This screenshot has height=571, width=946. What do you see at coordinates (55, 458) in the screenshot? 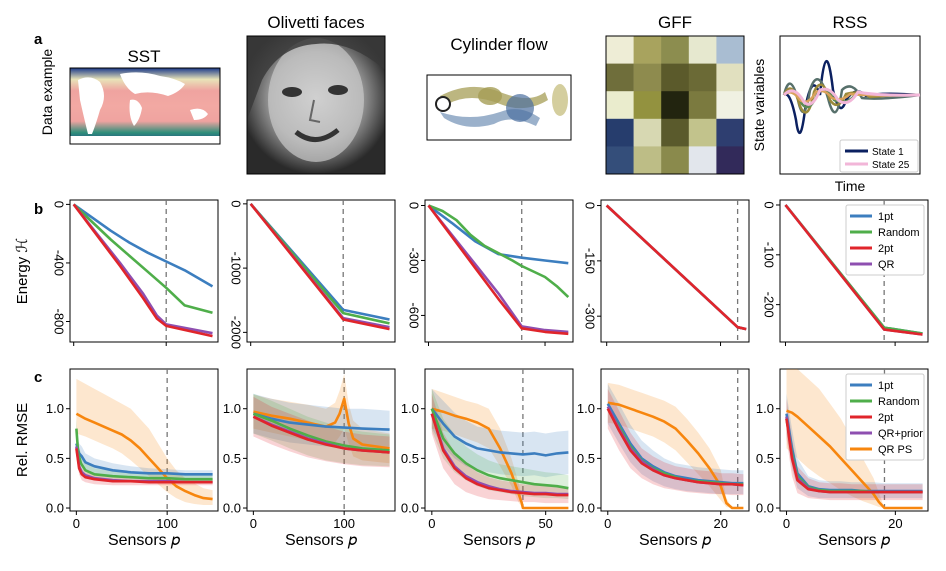
I see `ytick-label-c1-1: 0.5` at bounding box center [55, 458].